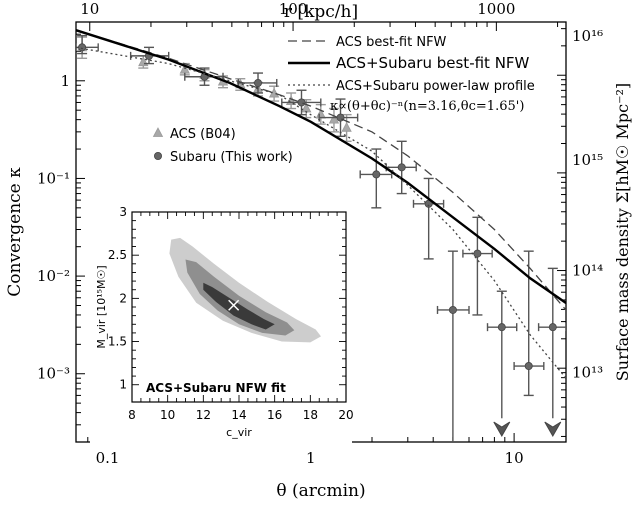 This screenshot has width=640, height=508. I want to click on top-axis-title: r [kpc/h], so click(321, 12).